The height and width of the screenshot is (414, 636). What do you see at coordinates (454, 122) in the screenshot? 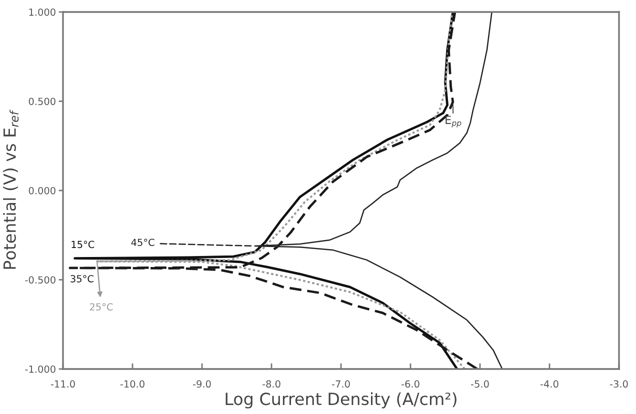
I see `annotation: E$_{pp}$` at bounding box center [454, 122].